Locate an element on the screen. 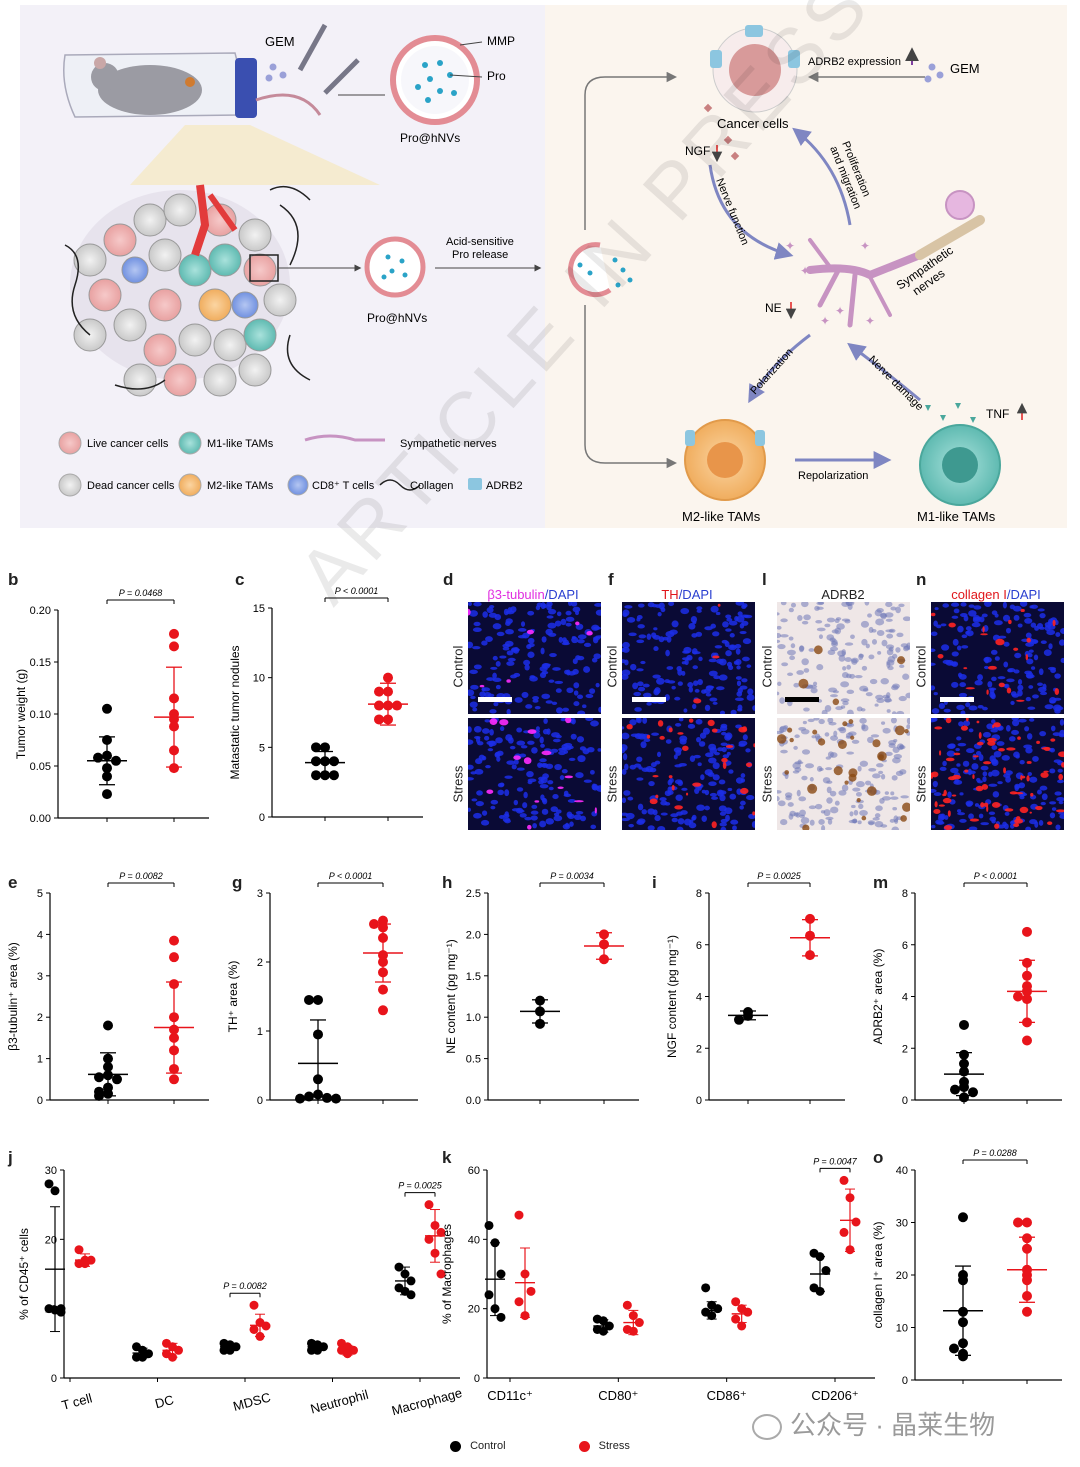 Image resolution: width=1080 pixels, height=1467 pixels. panel-letter-g: g is located at coordinates (237, 882).